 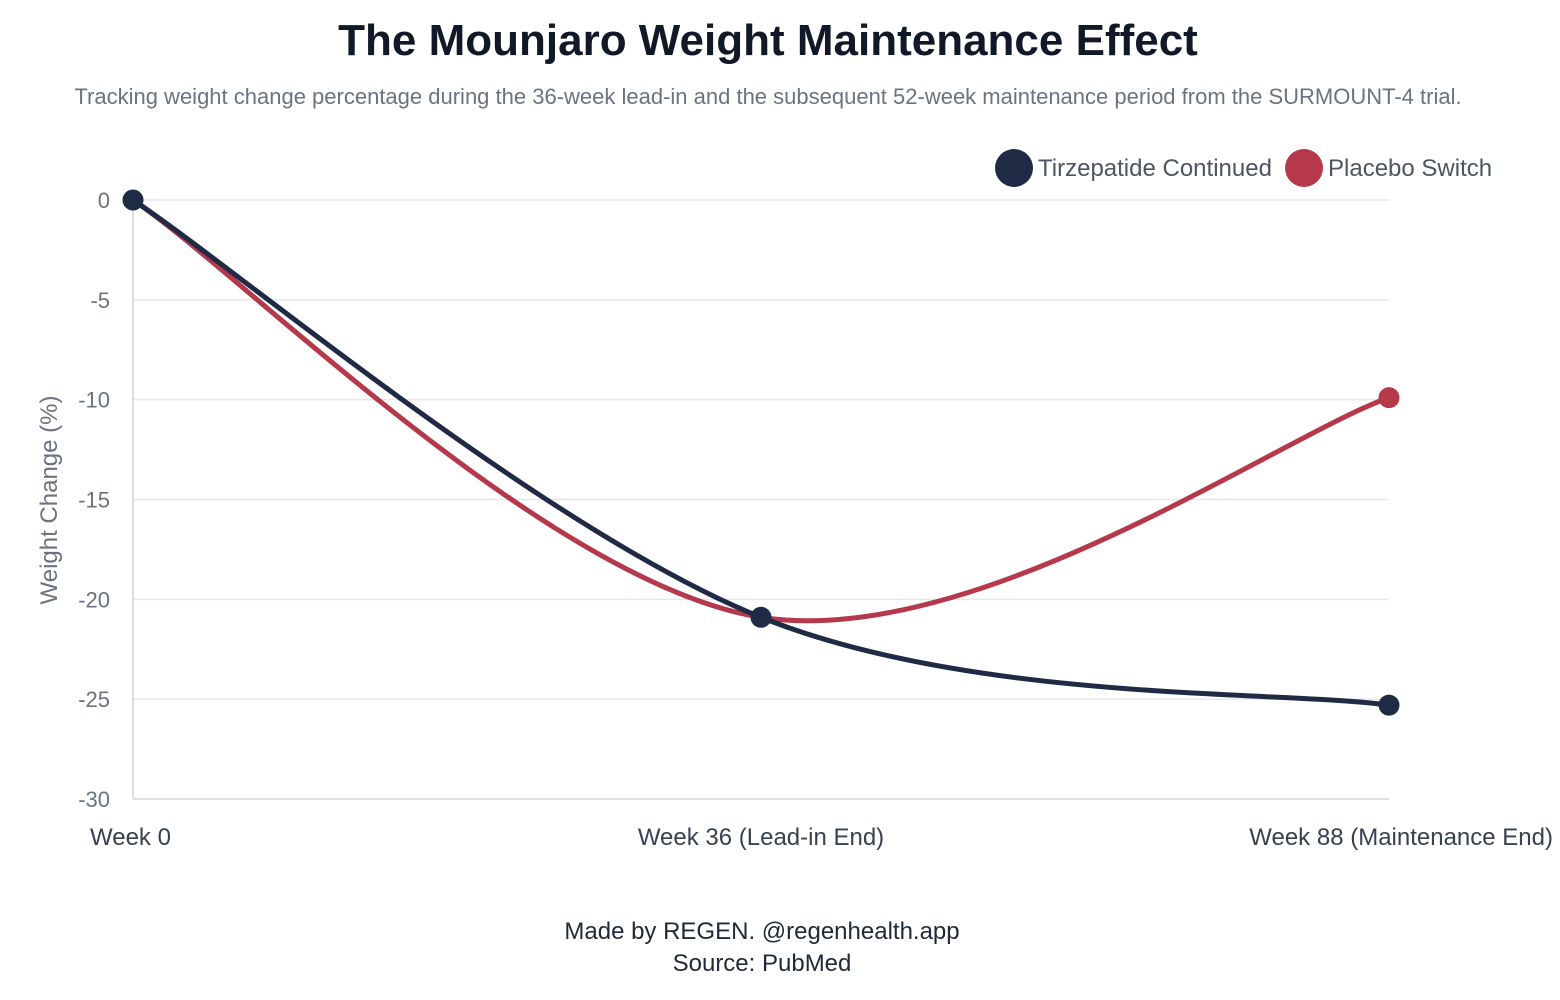 I want to click on y-tick-label: -5, so click(x=100, y=300).